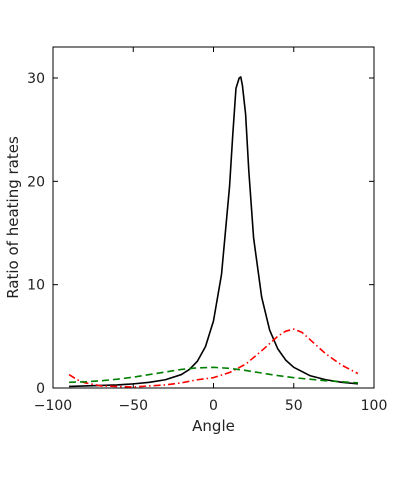  What do you see at coordinates (40, 389) in the screenshot?
I see `y-tick-label: 0` at bounding box center [40, 389].